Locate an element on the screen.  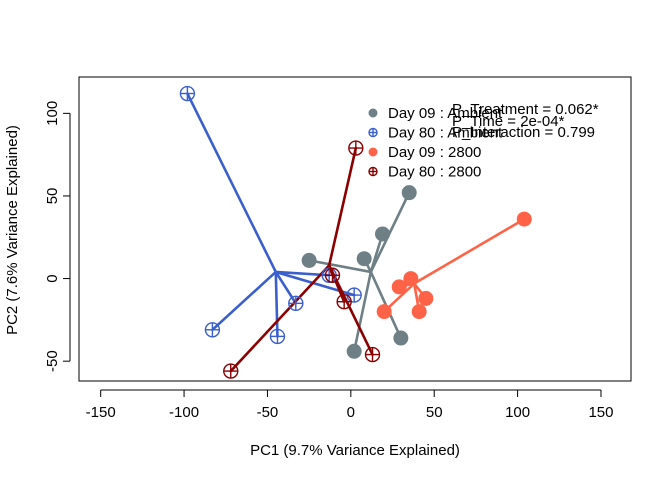
x-tick-label-5: 100 is located at coordinates (517, 412).